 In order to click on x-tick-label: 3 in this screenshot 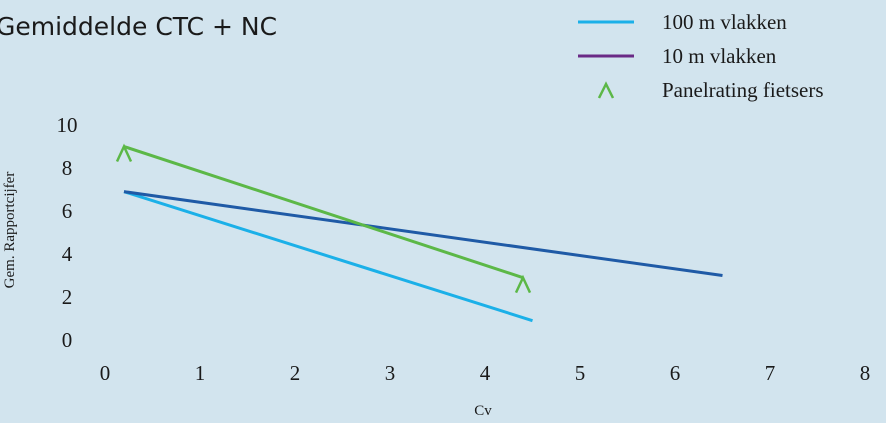, I will do `click(390, 373)`.